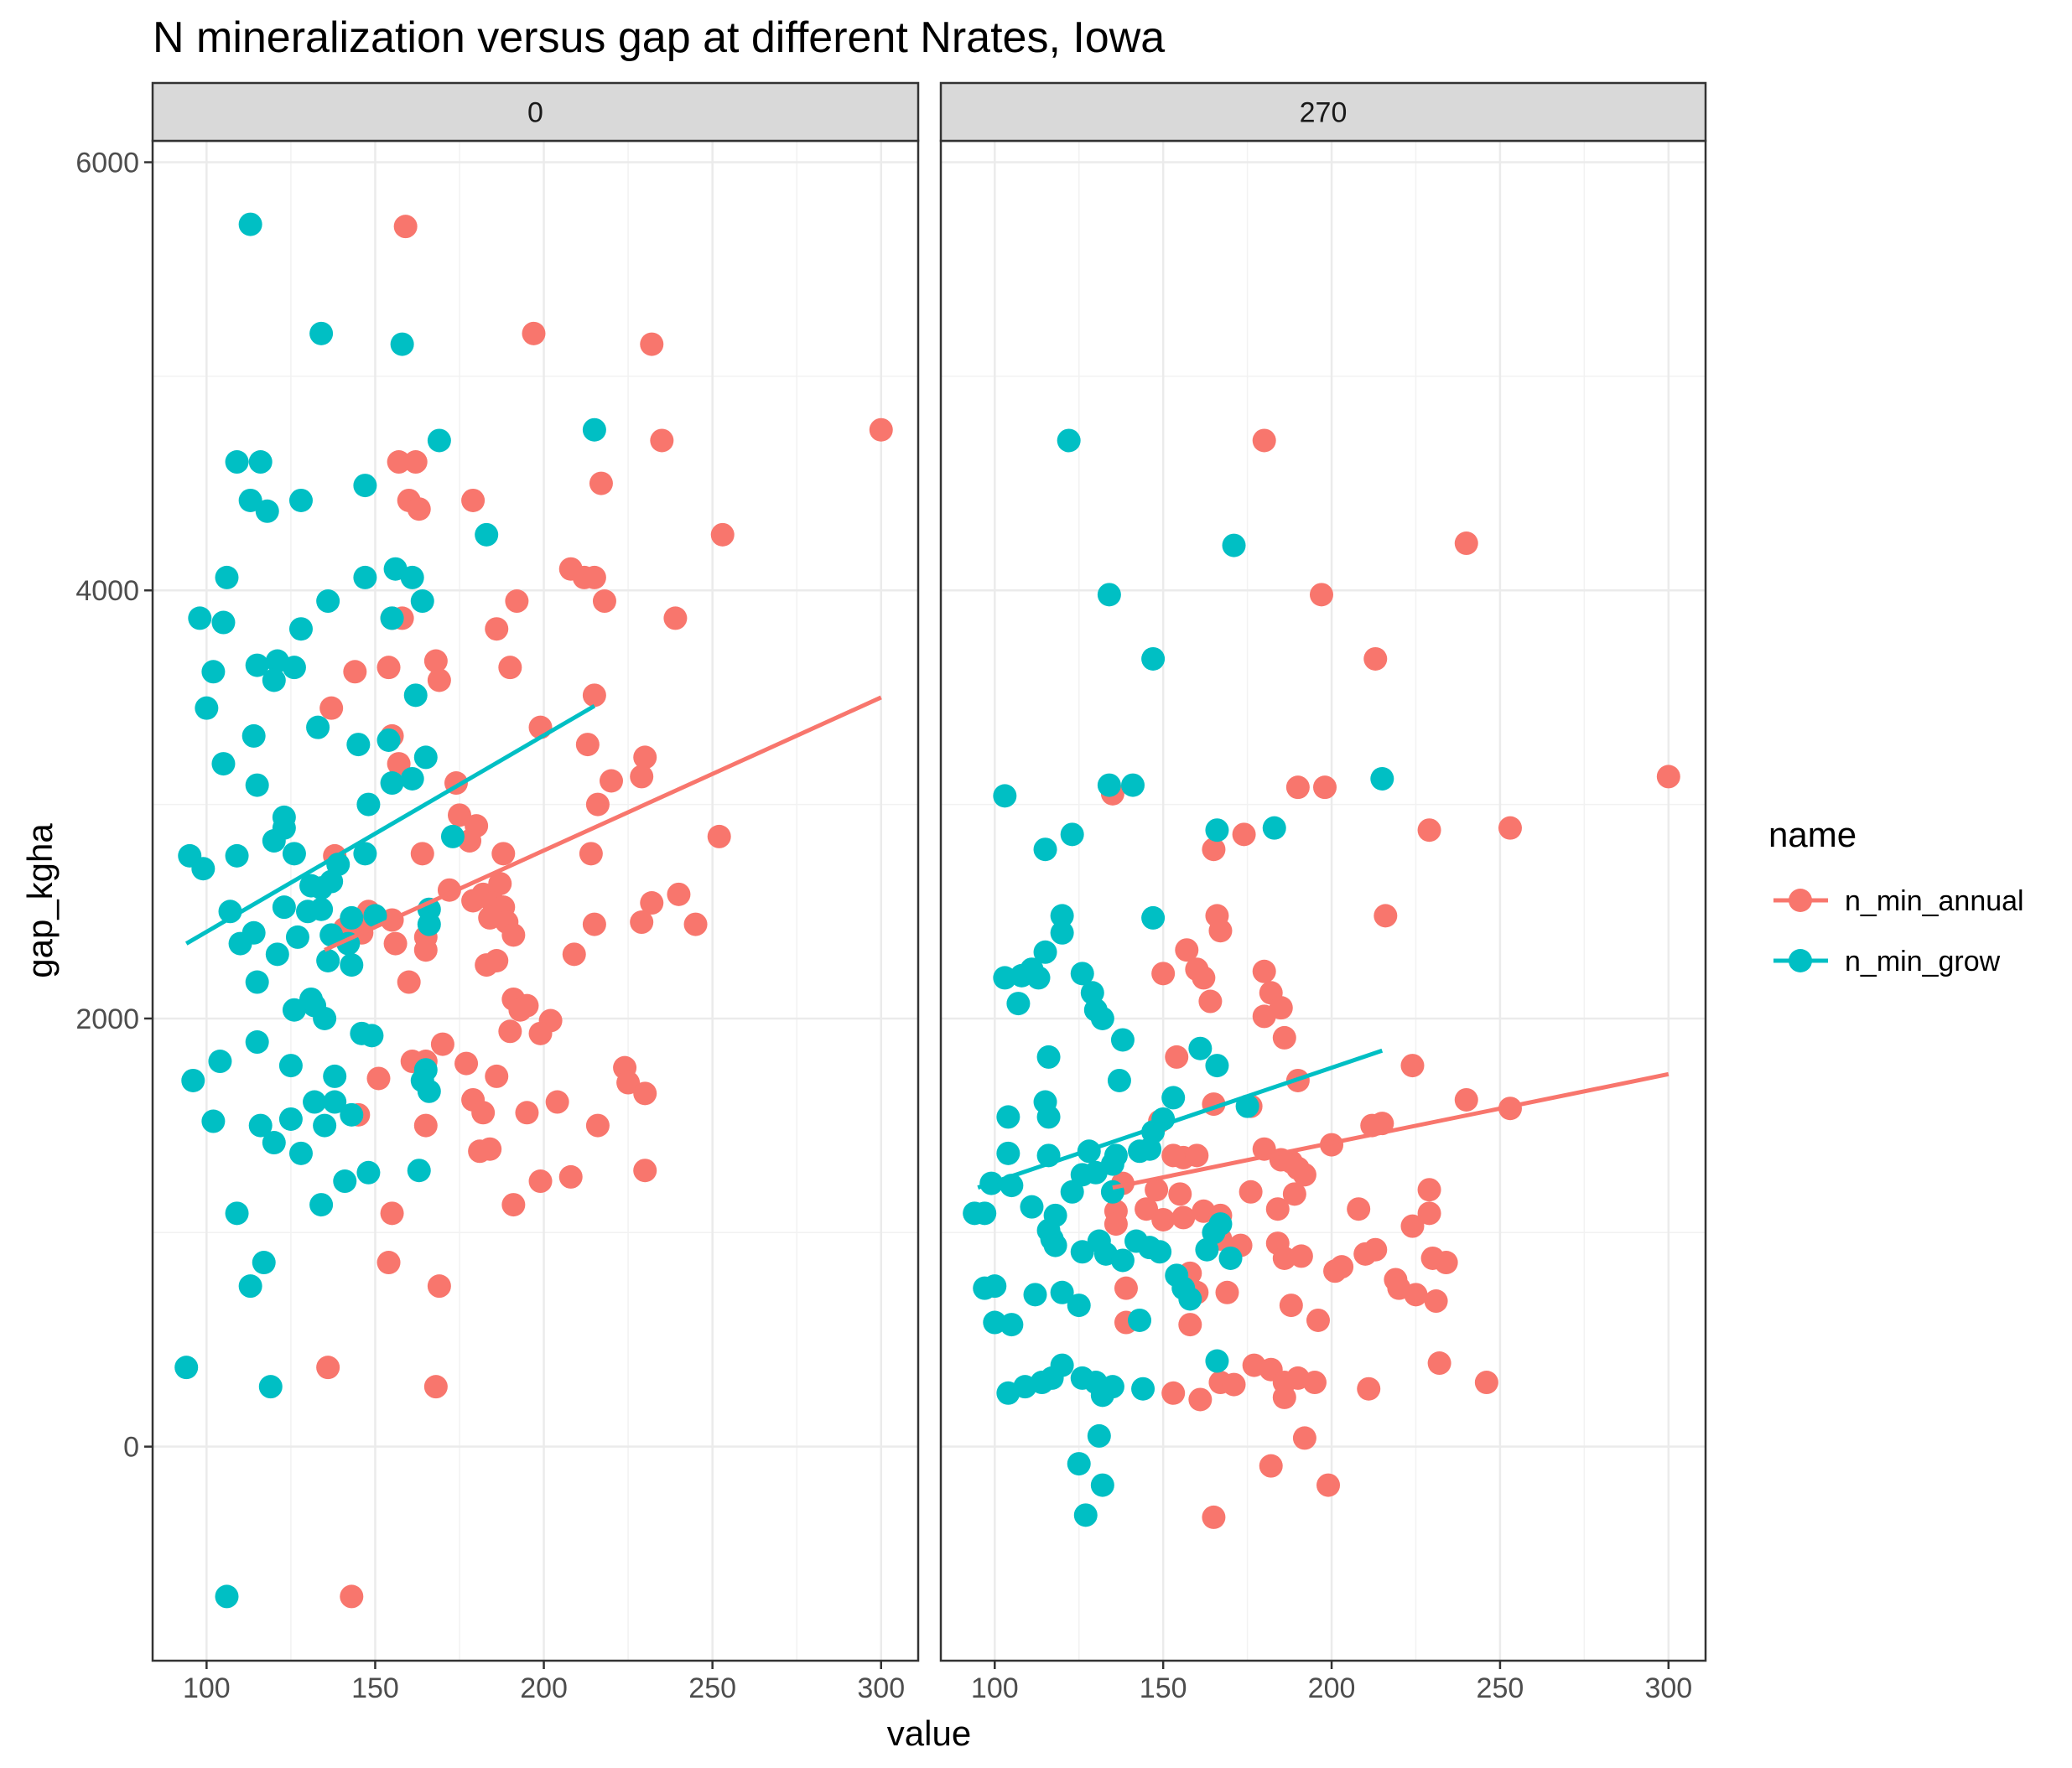  Describe the element at coordinates (603, 823) in the screenshot. I see `trend-line-n-min-annual` at that location.